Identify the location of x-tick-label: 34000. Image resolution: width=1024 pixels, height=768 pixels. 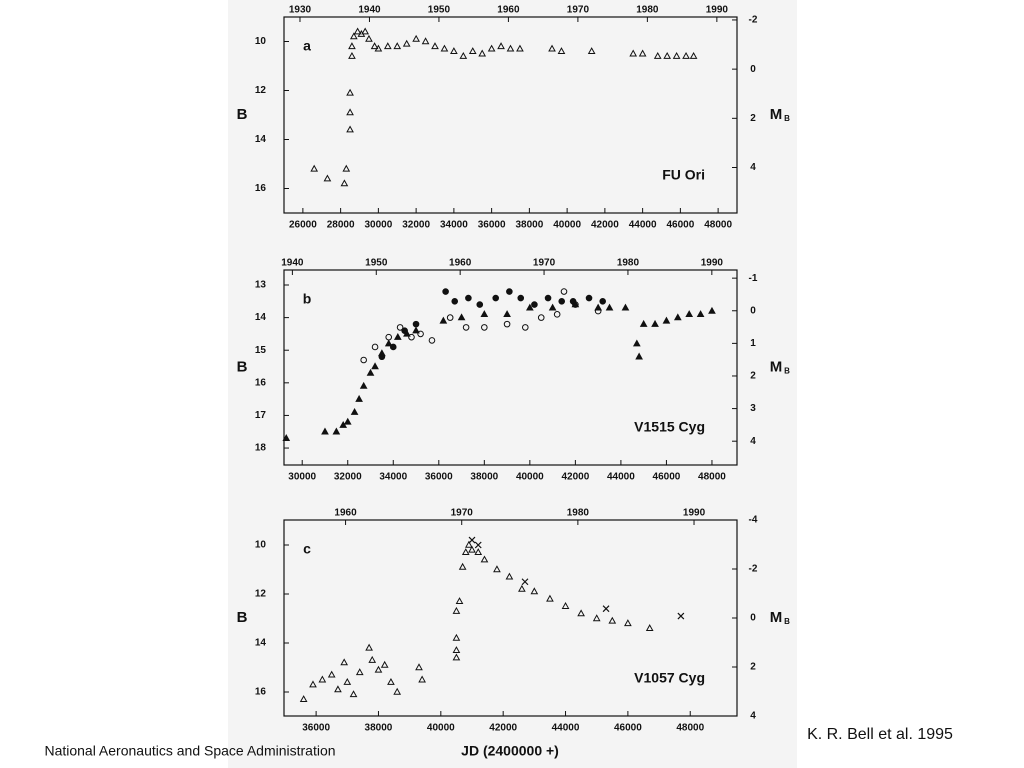
(454, 225).